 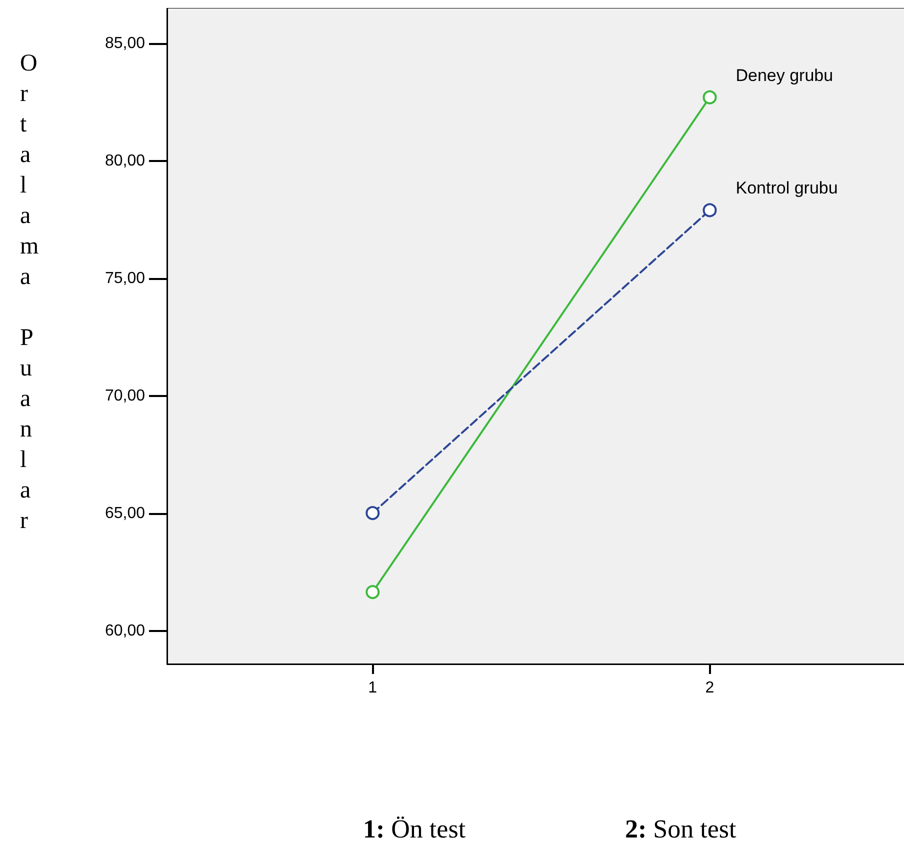 What do you see at coordinates (125, 161) in the screenshot?
I see `y-tick-label: 80,00` at bounding box center [125, 161].